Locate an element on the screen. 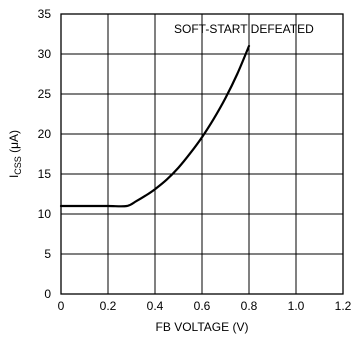 The height and width of the screenshot is (337, 354). x-tick-label: 1.2 is located at coordinates (343, 306).